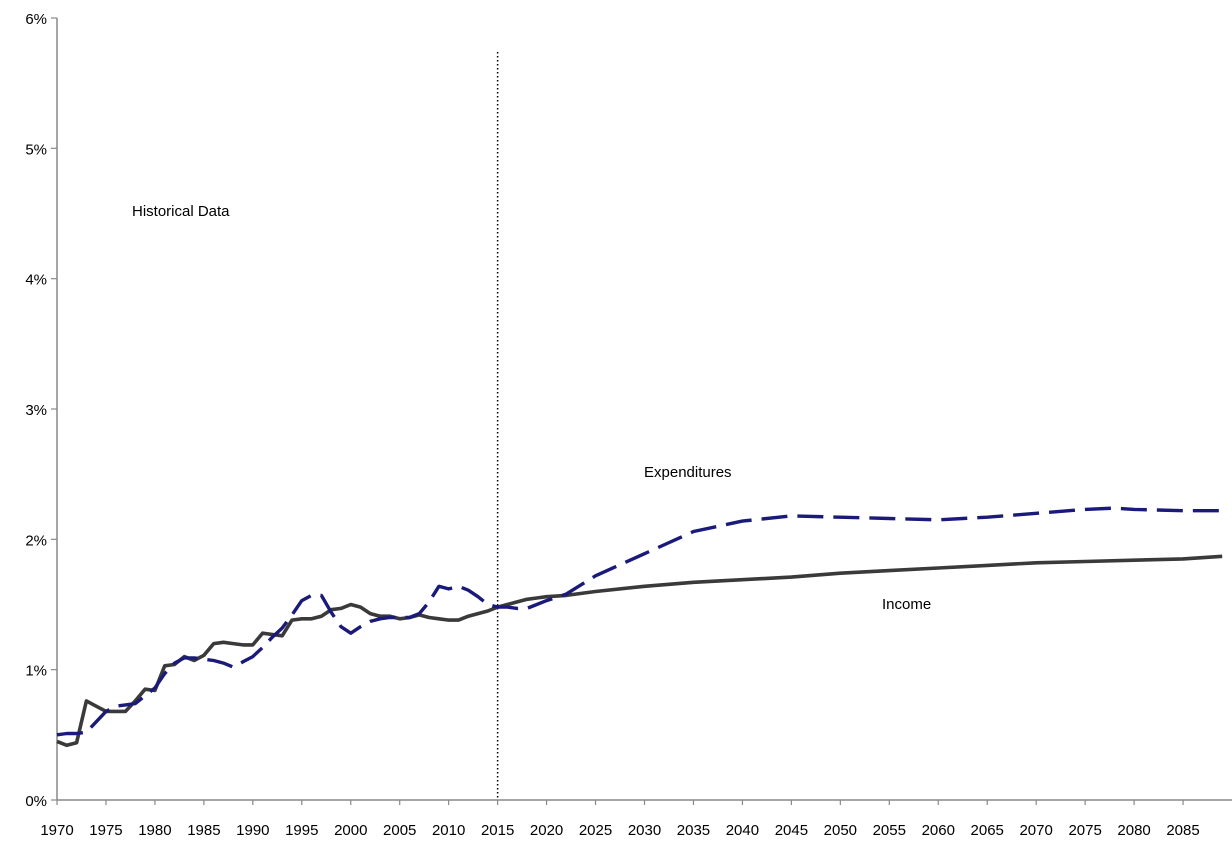  What do you see at coordinates (203, 830) in the screenshot?
I see `x-tick-label: 1985` at bounding box center [203, 830].